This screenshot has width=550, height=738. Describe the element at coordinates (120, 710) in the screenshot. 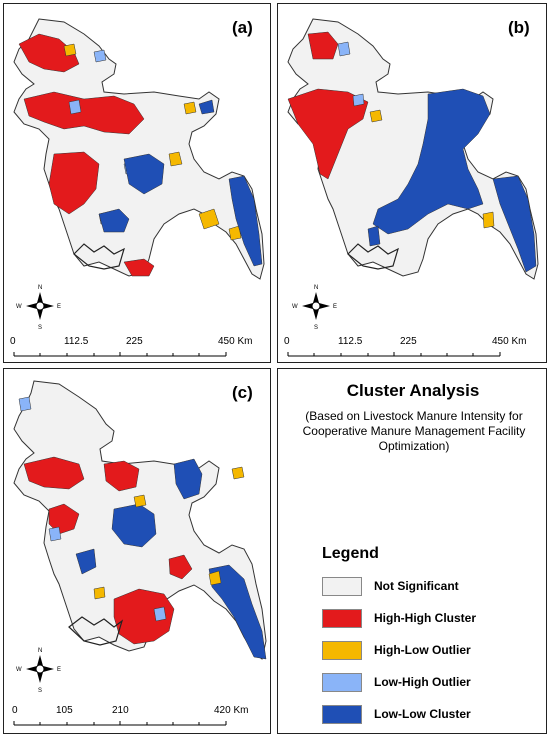

I see `scale-label: 210` at that location.